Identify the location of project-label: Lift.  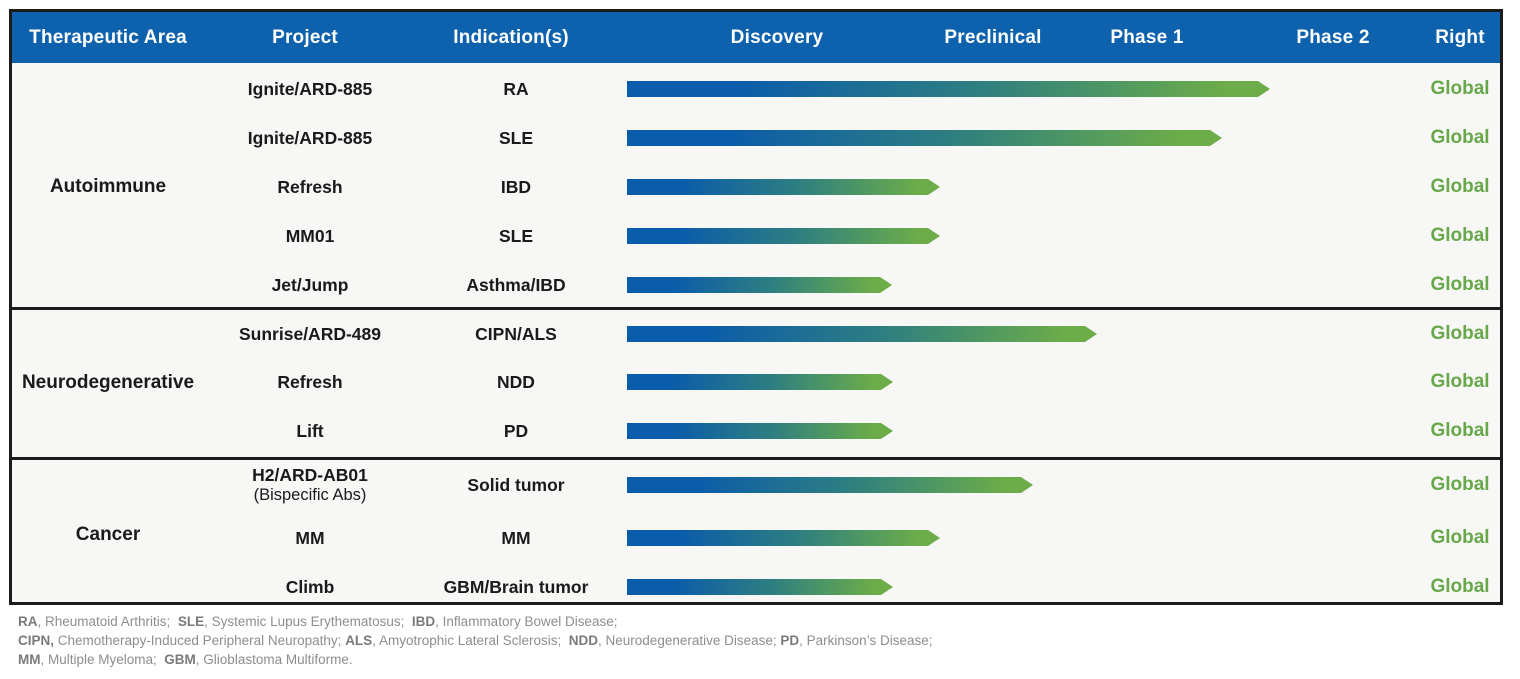
(310, 430).